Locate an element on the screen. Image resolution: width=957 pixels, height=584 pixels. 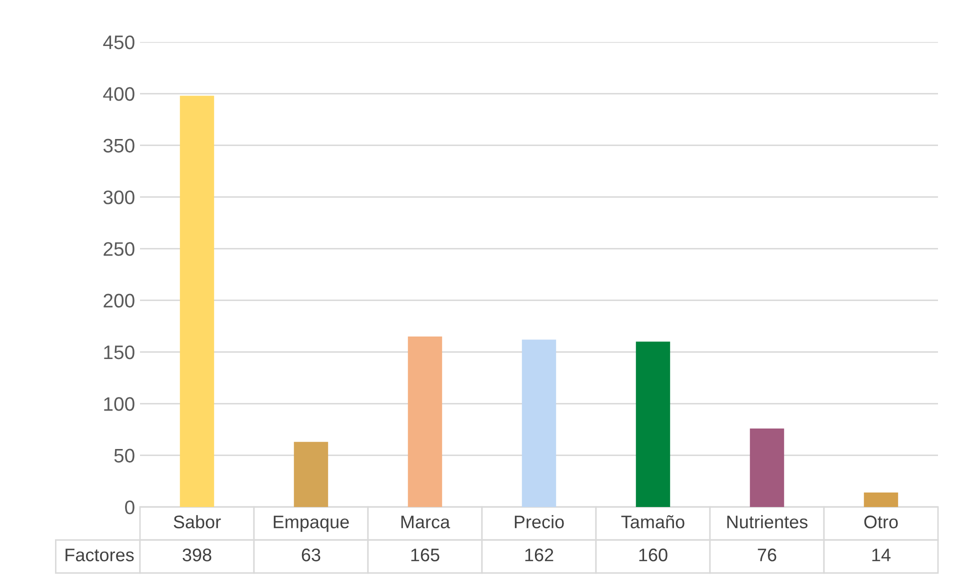
data-label: 14 is located at coordinates (881, 555).